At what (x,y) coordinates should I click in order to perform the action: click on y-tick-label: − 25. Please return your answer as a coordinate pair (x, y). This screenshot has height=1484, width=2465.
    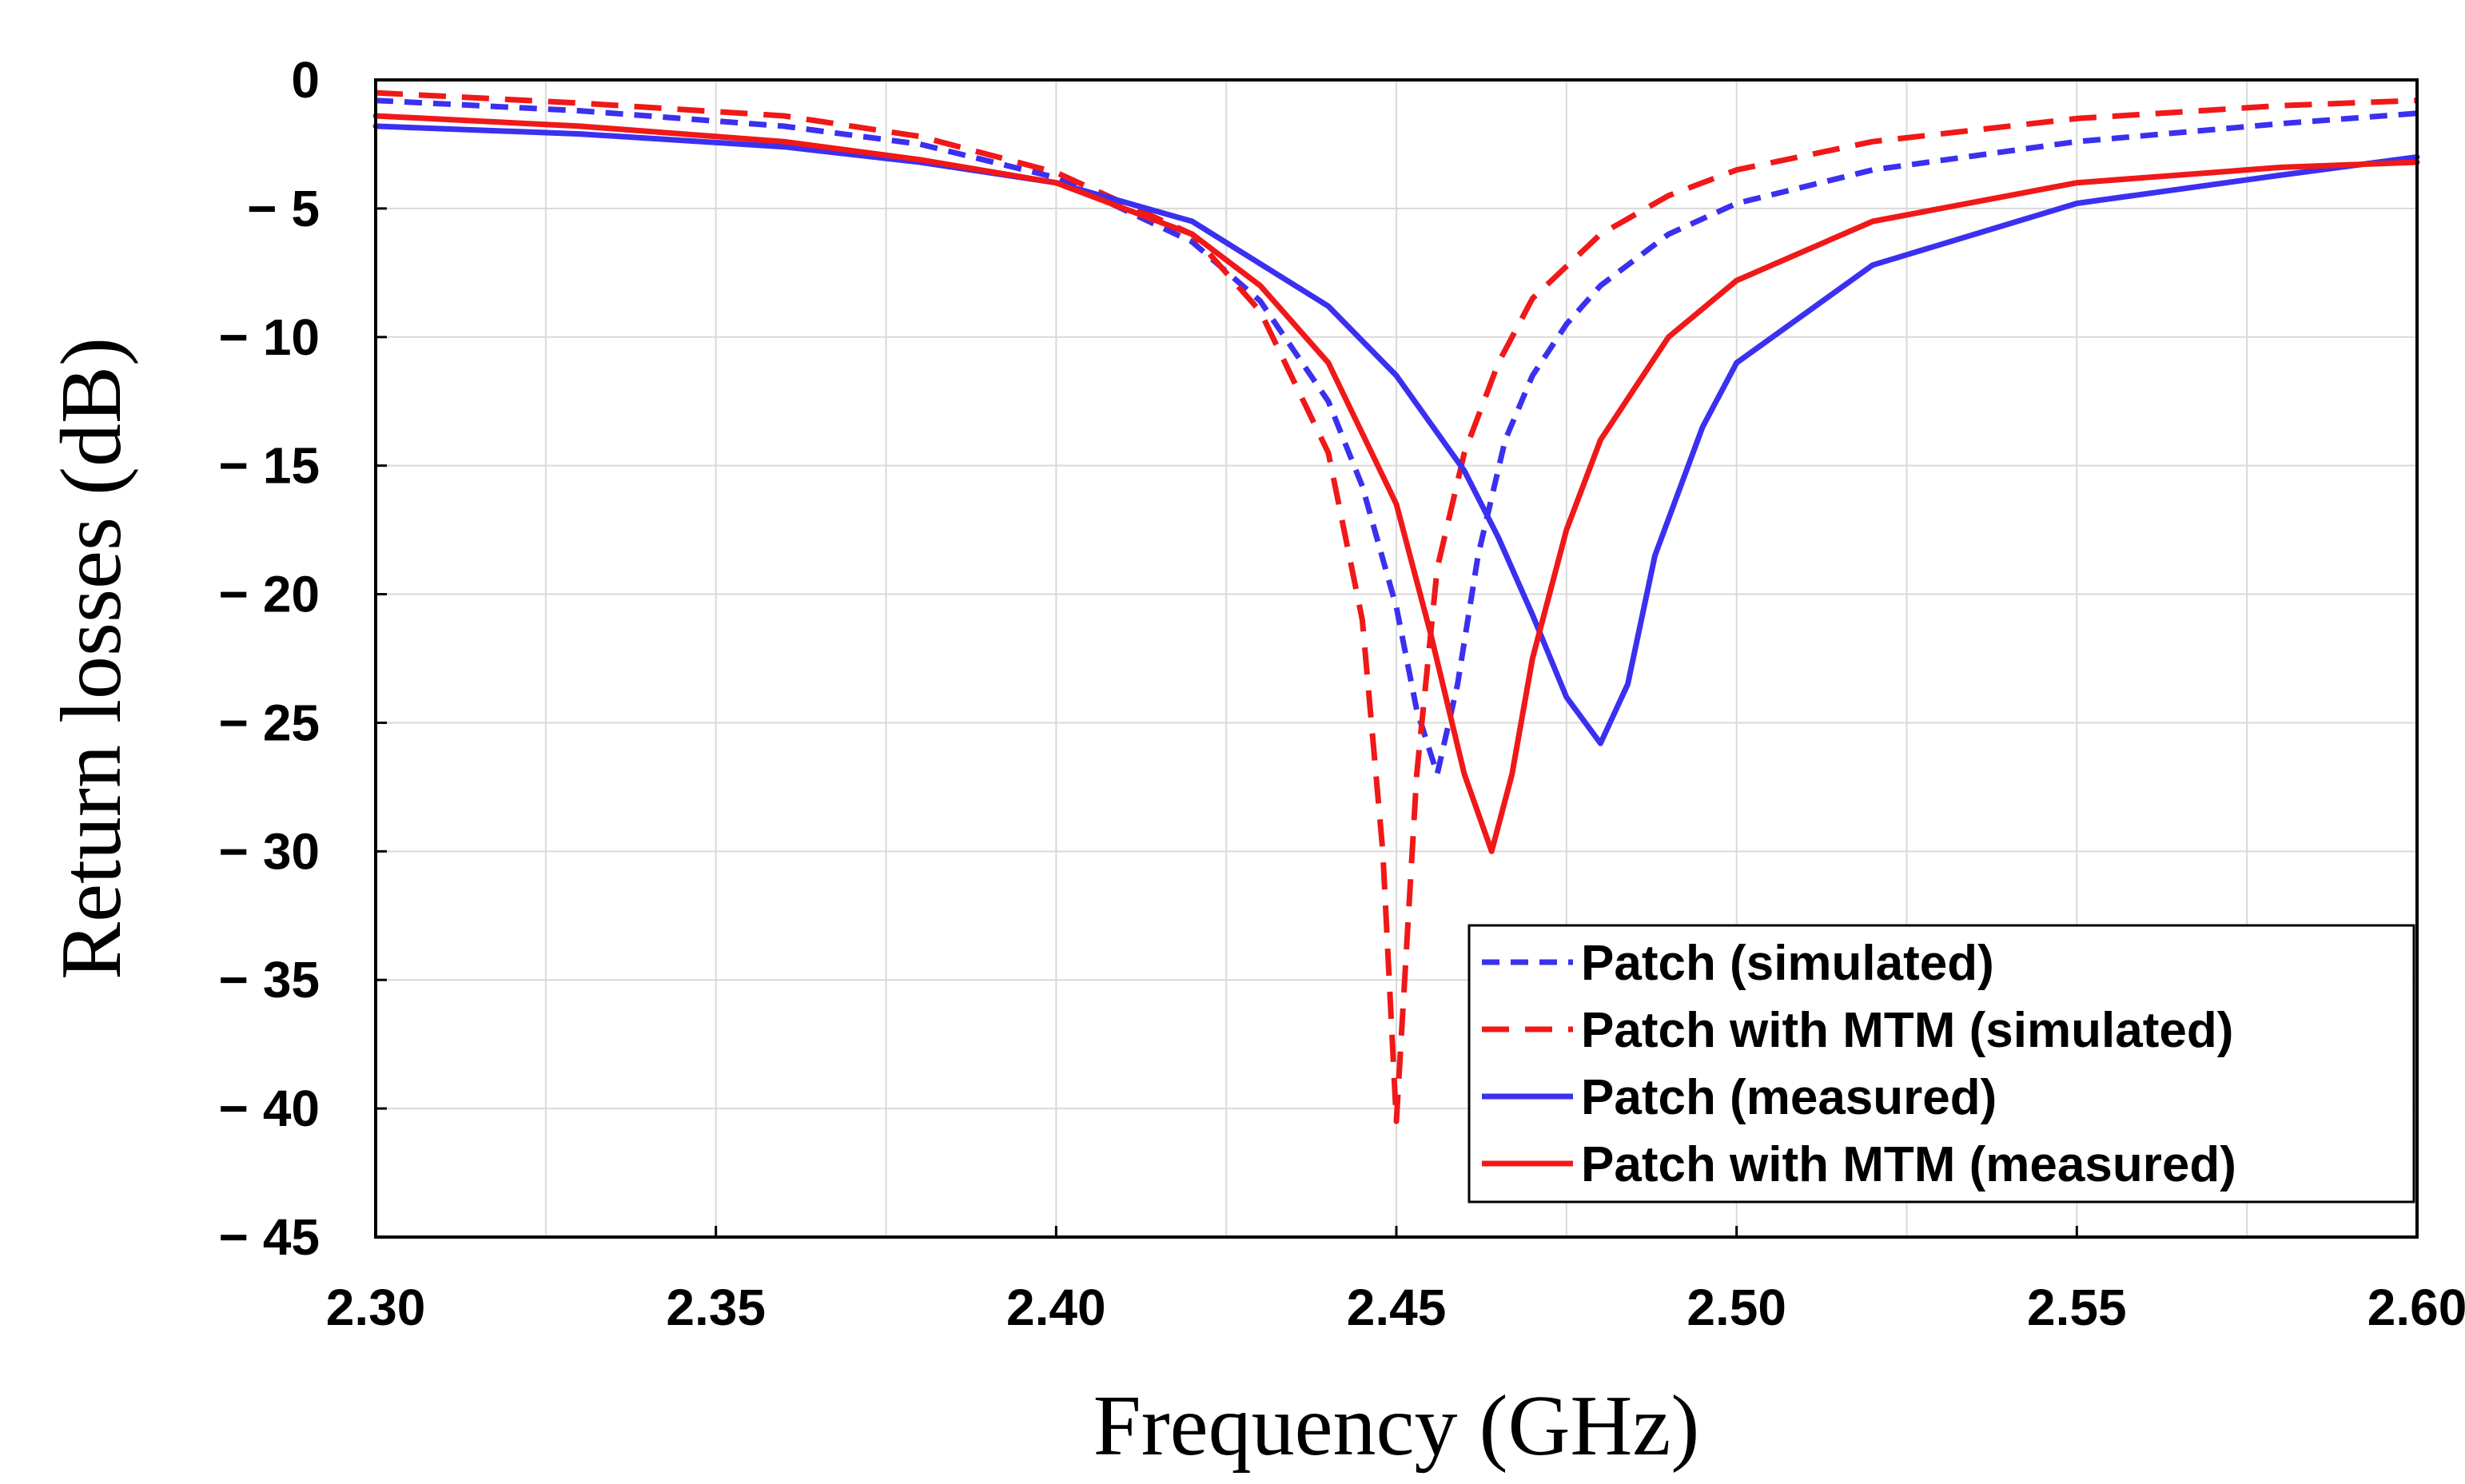
    Looking at the image, I should click on (269, 722).